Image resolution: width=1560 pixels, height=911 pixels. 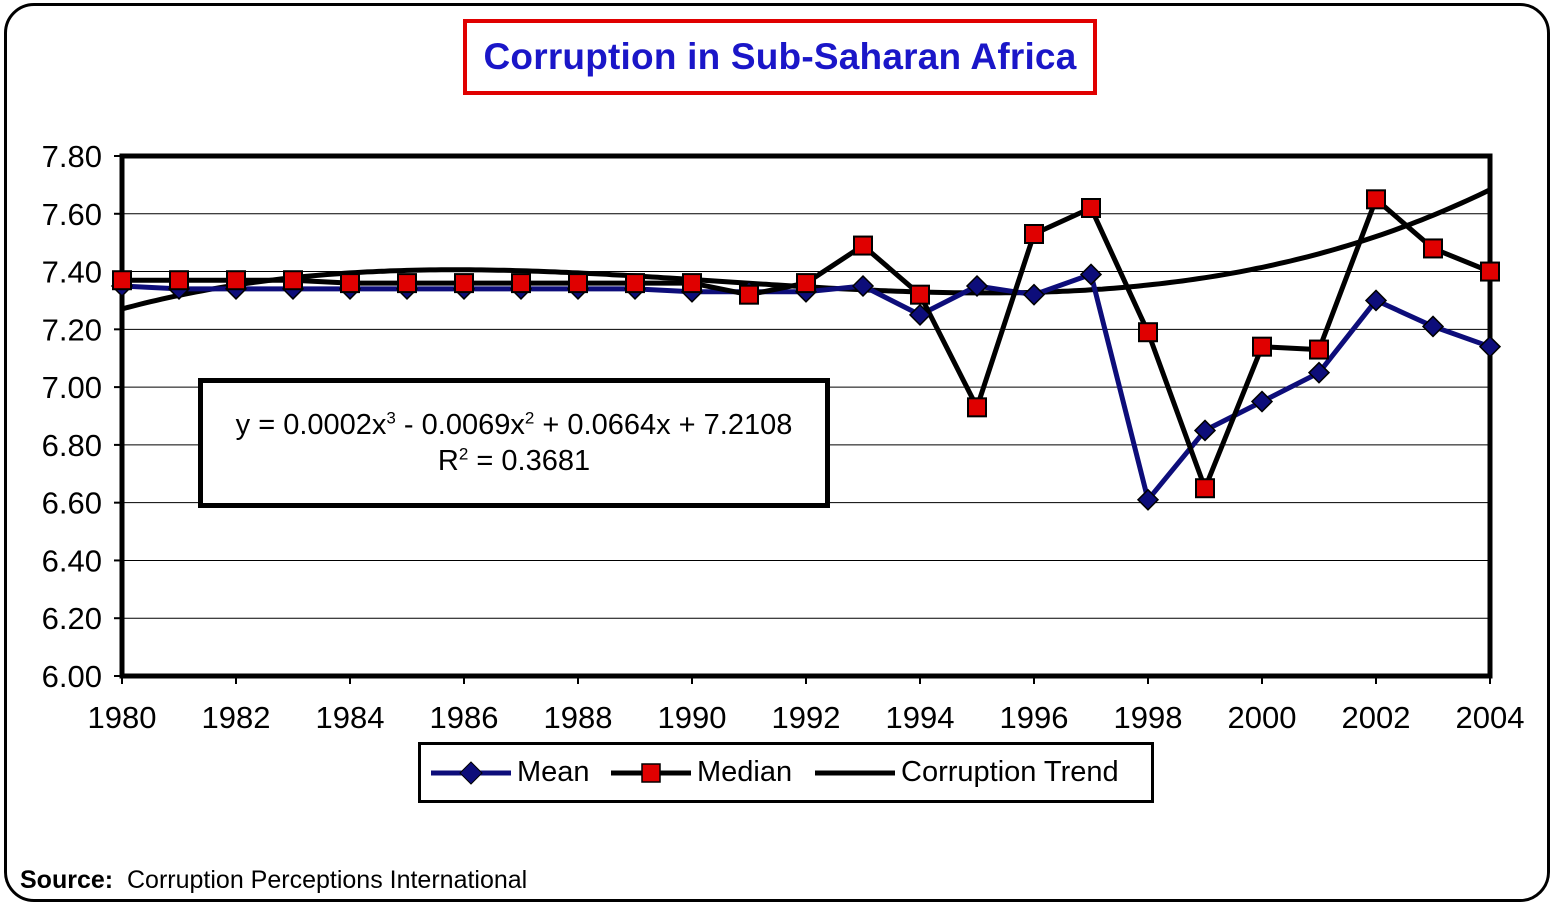 I want to click on trend-legend-marker, so click(x=855, y=772).